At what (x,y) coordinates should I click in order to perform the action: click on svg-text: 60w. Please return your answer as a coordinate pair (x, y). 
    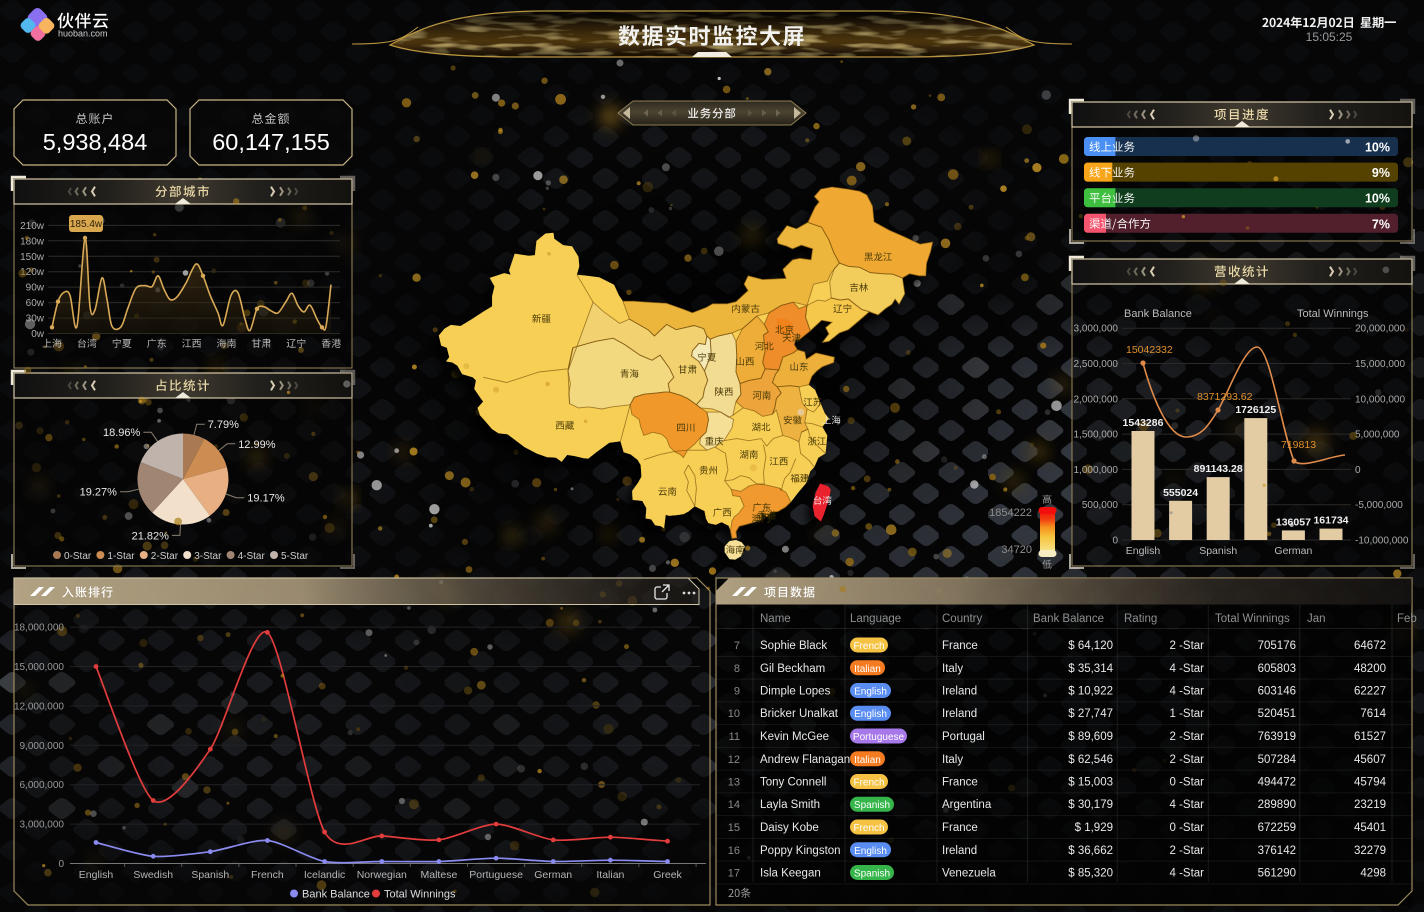
    Looking at the image, I should click on (35, 303).